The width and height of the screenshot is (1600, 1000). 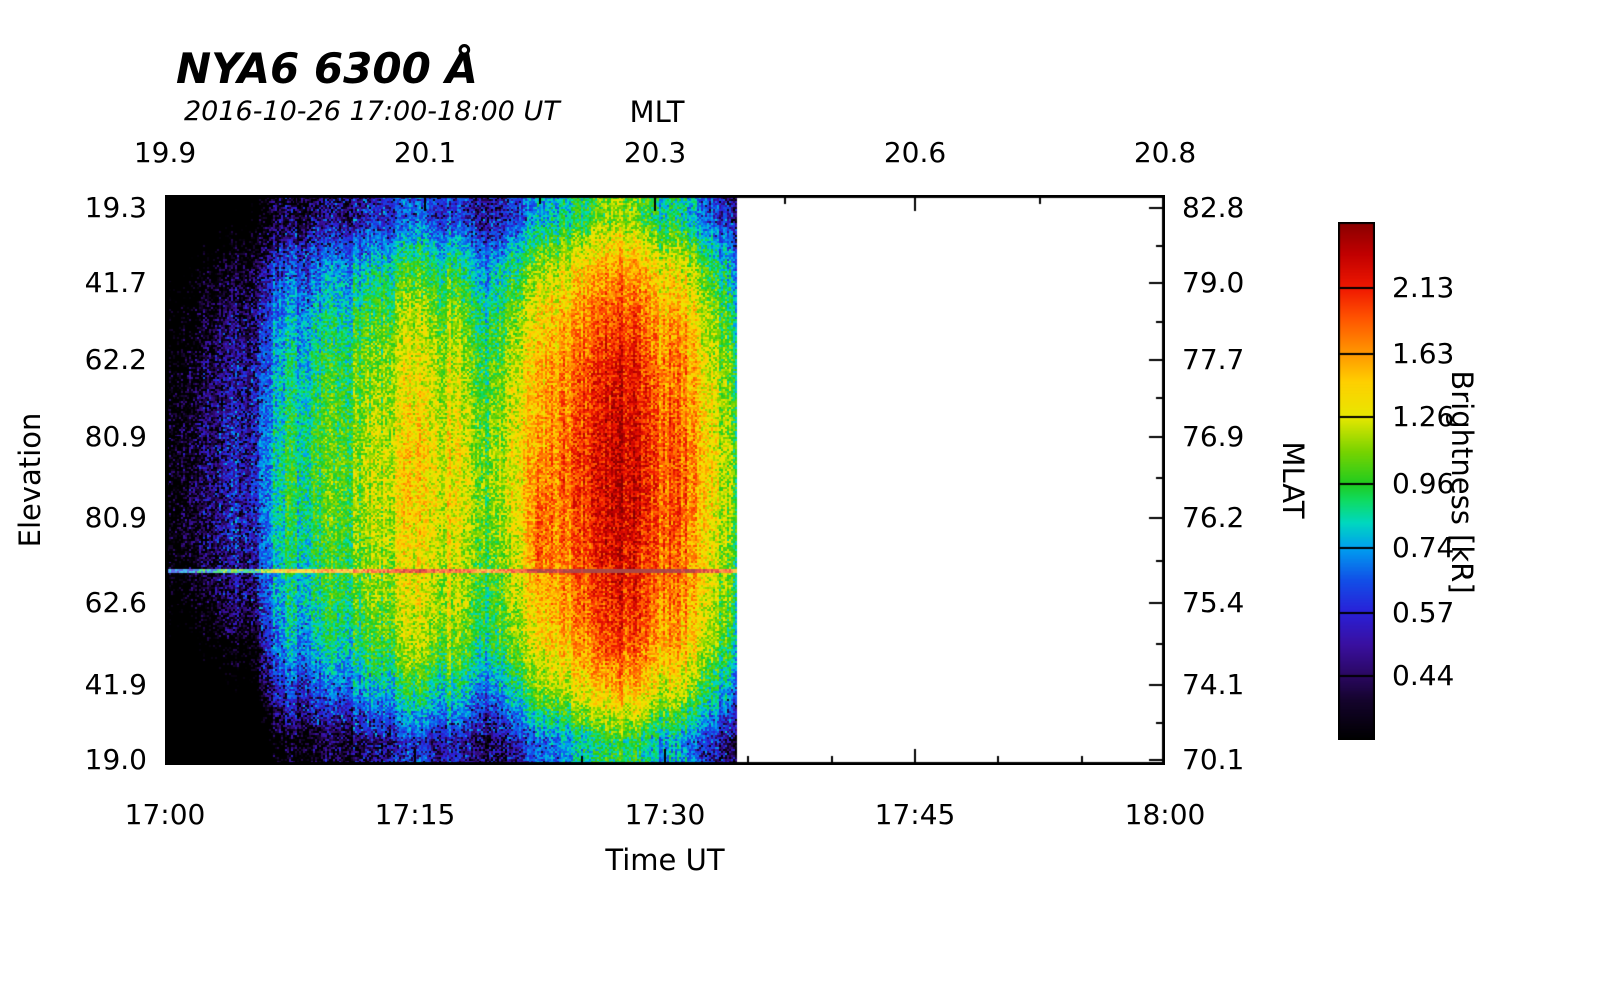 I want to click on mlat-tick-label: 82.8, so click(x=1213, y=208).